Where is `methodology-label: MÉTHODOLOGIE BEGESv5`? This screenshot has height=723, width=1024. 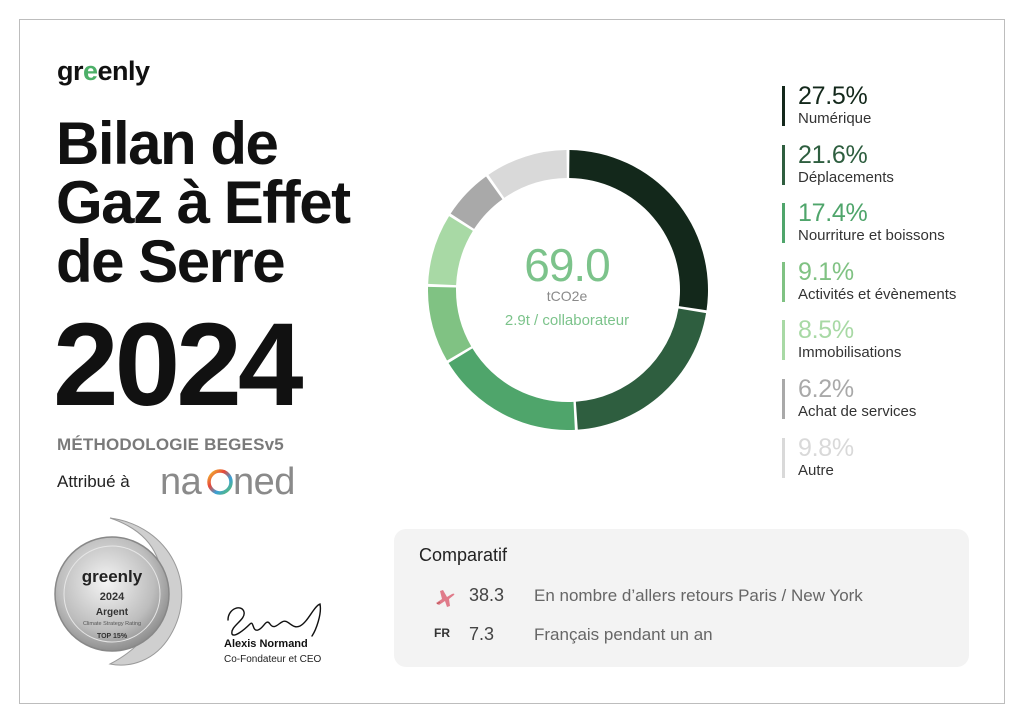
methodology-label: MÉTHODOLOGIE BEGESv5 is located at coordinates (170, 444).